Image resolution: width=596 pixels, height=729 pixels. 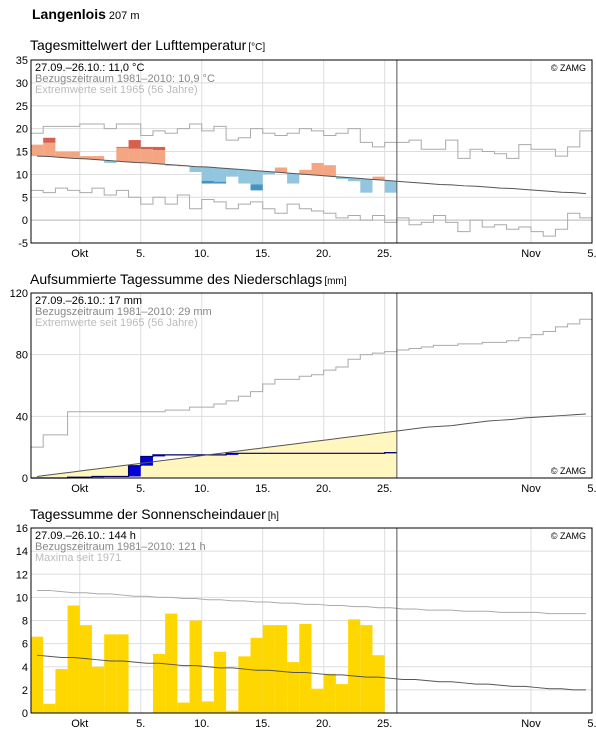 What do you see at coordinates (311, 445) in the screenshot?
I see `reference-cumulative-line` at bounding box center [311, 445].